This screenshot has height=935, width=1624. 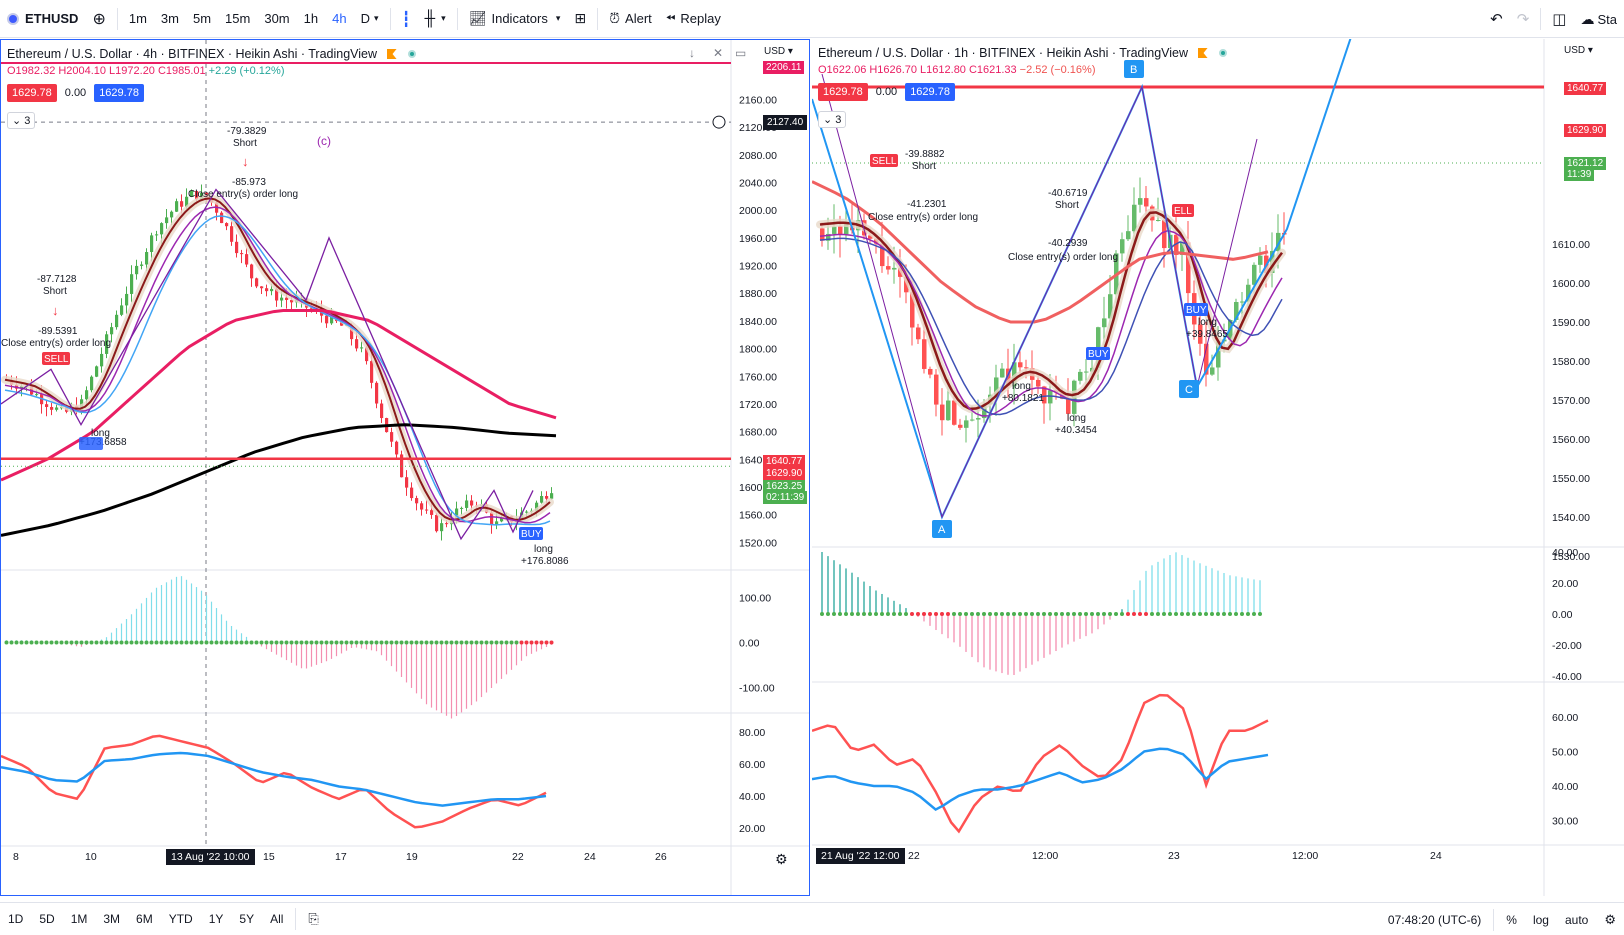 What do you see at coordinates (884, 160) in the screenshot?
I see `sell-signal-box` at bounding box center [884, 160].